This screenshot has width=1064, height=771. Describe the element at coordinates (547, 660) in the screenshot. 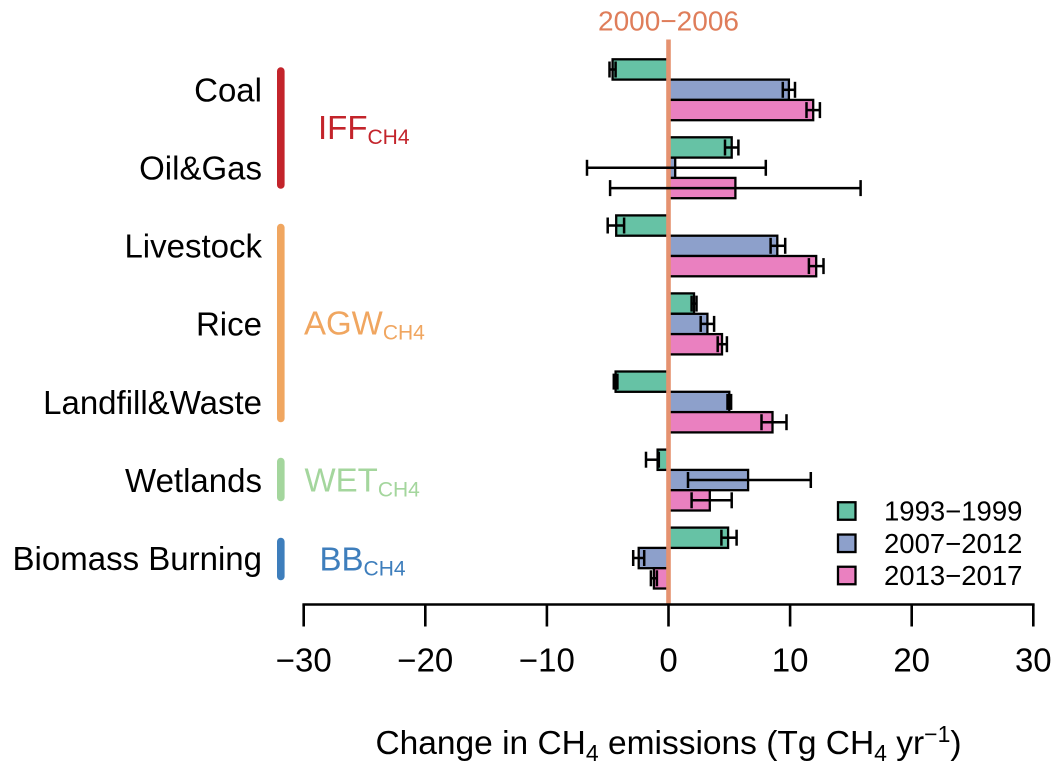

I see `svg-text: −10` at that location.